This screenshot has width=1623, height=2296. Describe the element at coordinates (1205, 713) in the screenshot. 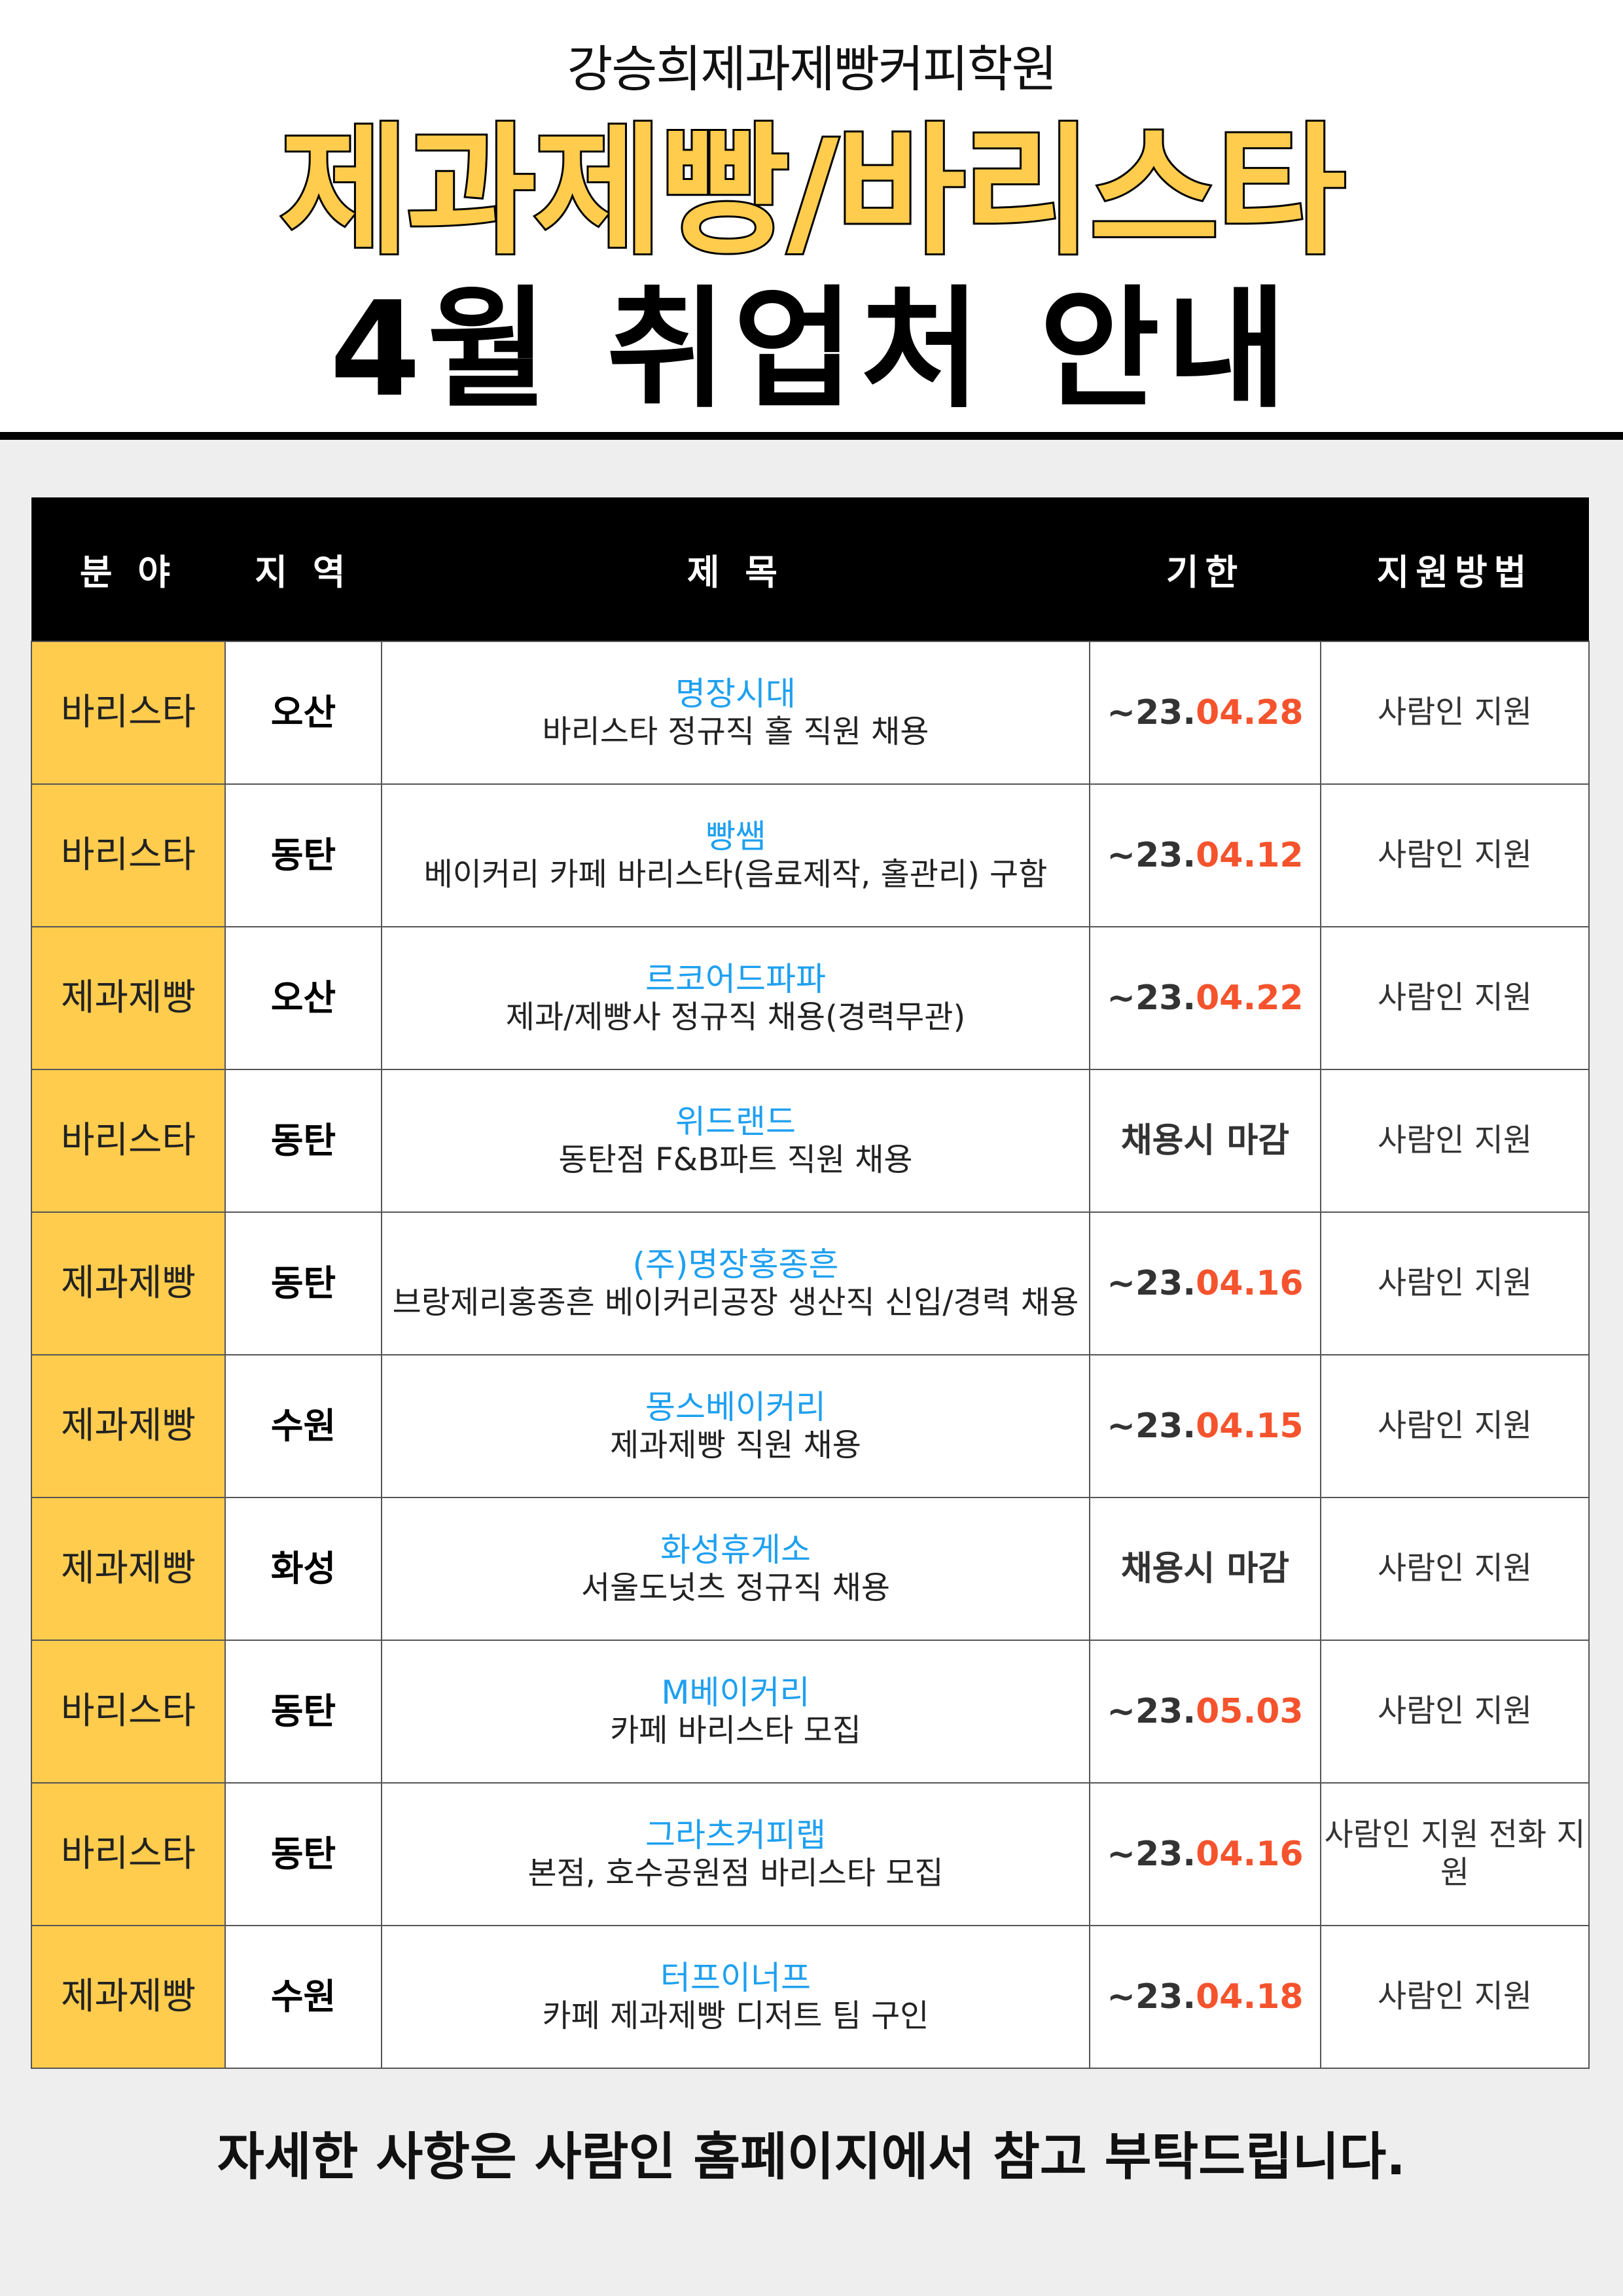

I see `deadline-cell: ~23.04.28` at that location.